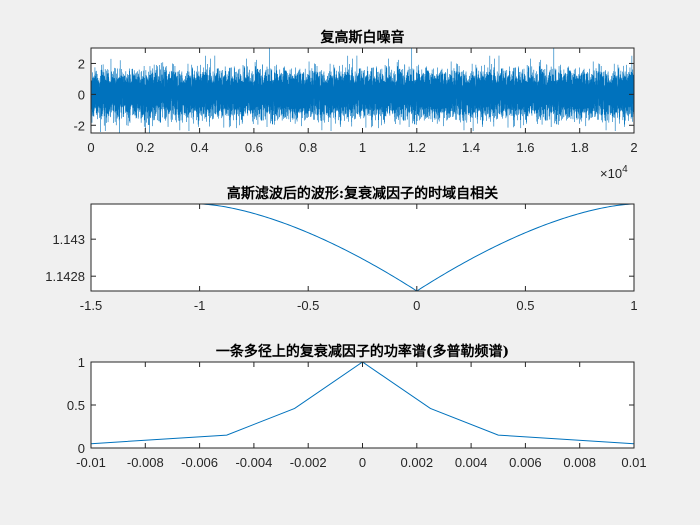  Describe the element at coordinates (525, 305) in the screenshot. I see `x-tick-label: 0.5` at that location.